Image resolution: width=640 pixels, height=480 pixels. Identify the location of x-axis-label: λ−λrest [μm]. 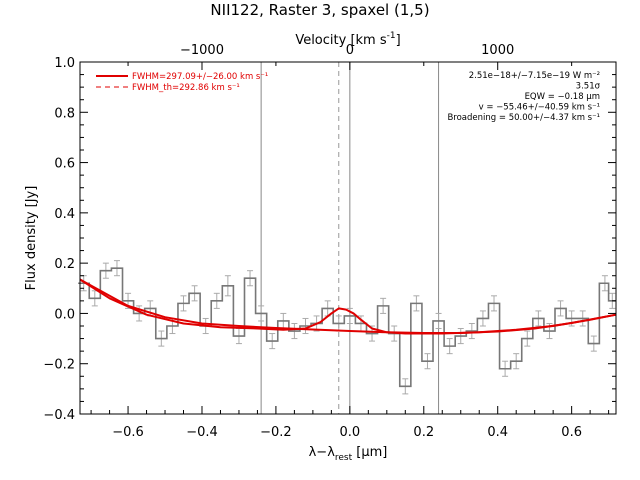
(348, 454).